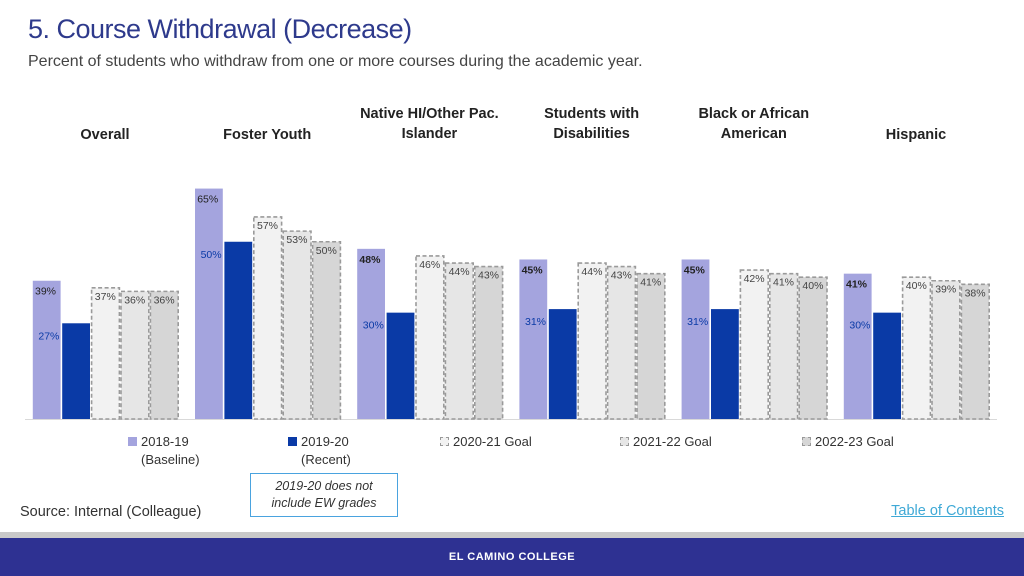 The image size is (1024, 576). I want to click on category-label-line: Foster Youth, so click(267, 135).